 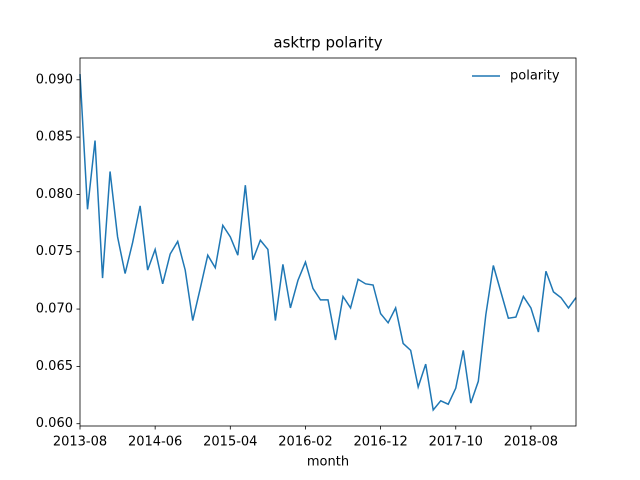 What do you see at coordinates (531, 442) in the screenshot?
I see `x-tick-label: 2018-08` at bounding box center [531, 442].